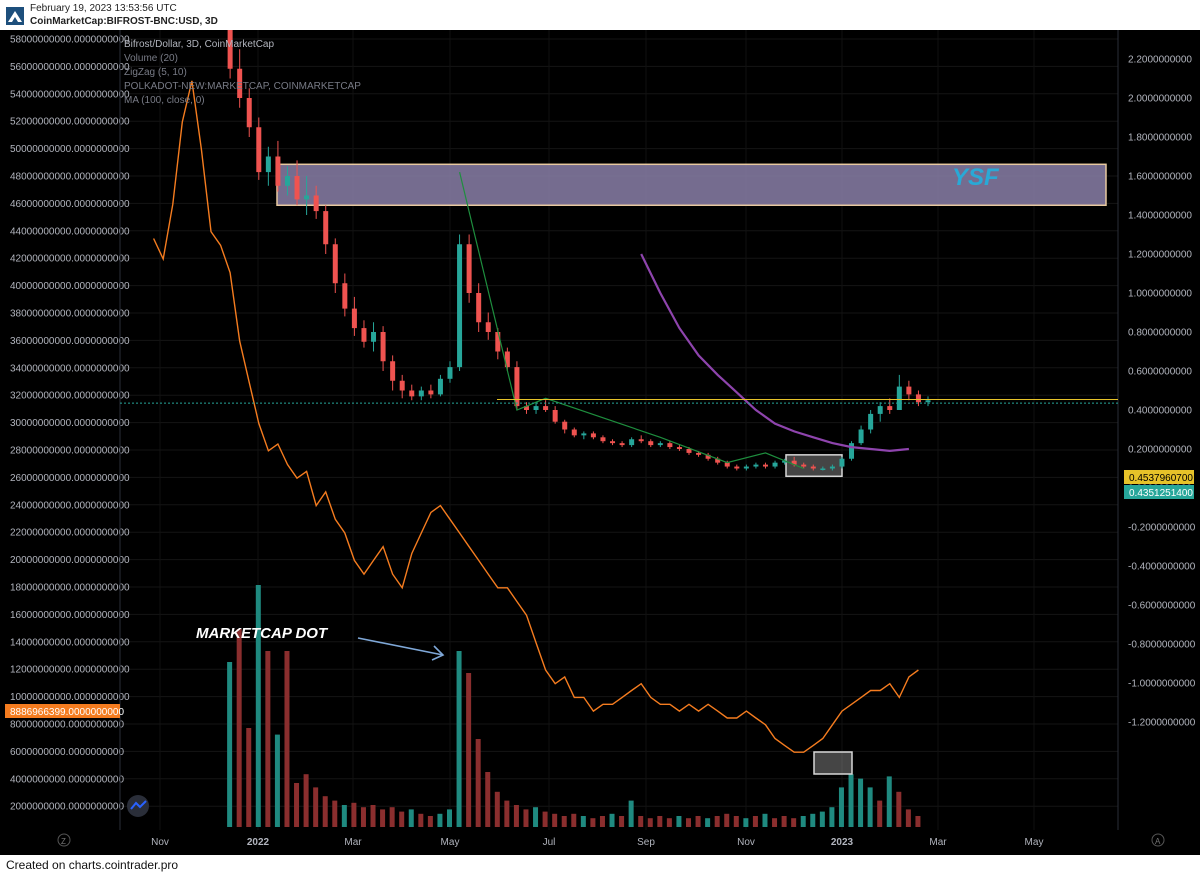 This screenshot has width=1200, height=875. I want to click on left-axis-tick: 30000000000.0000000000, so click(70, 423).